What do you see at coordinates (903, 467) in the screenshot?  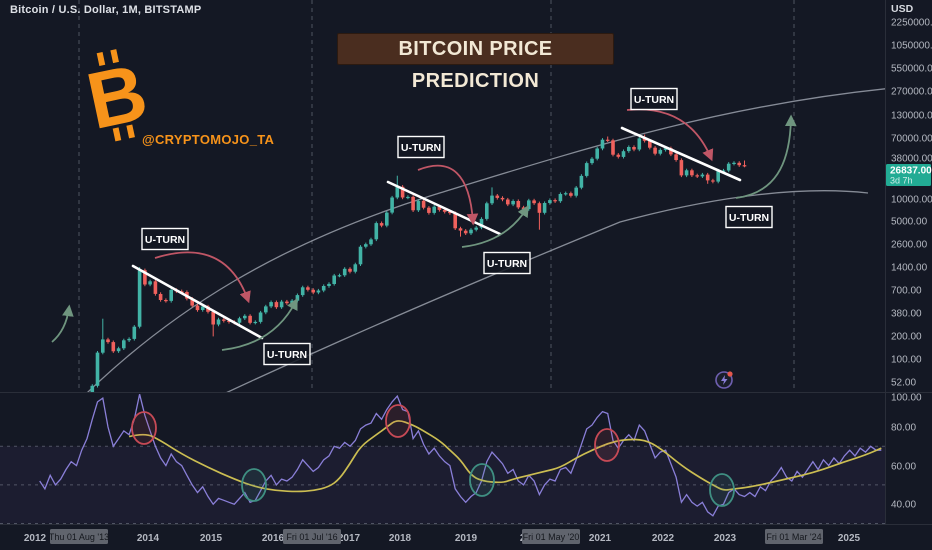 I see `svg-text: 60.00` at bounding box center [903, 467].